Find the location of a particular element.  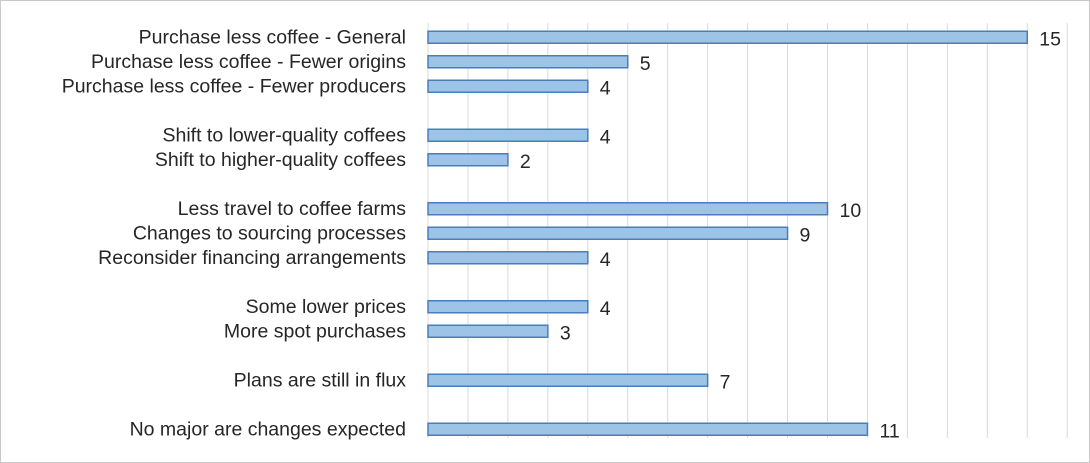

category-label: Shift to lower-quality coffees is located at coordinates (284, 135).